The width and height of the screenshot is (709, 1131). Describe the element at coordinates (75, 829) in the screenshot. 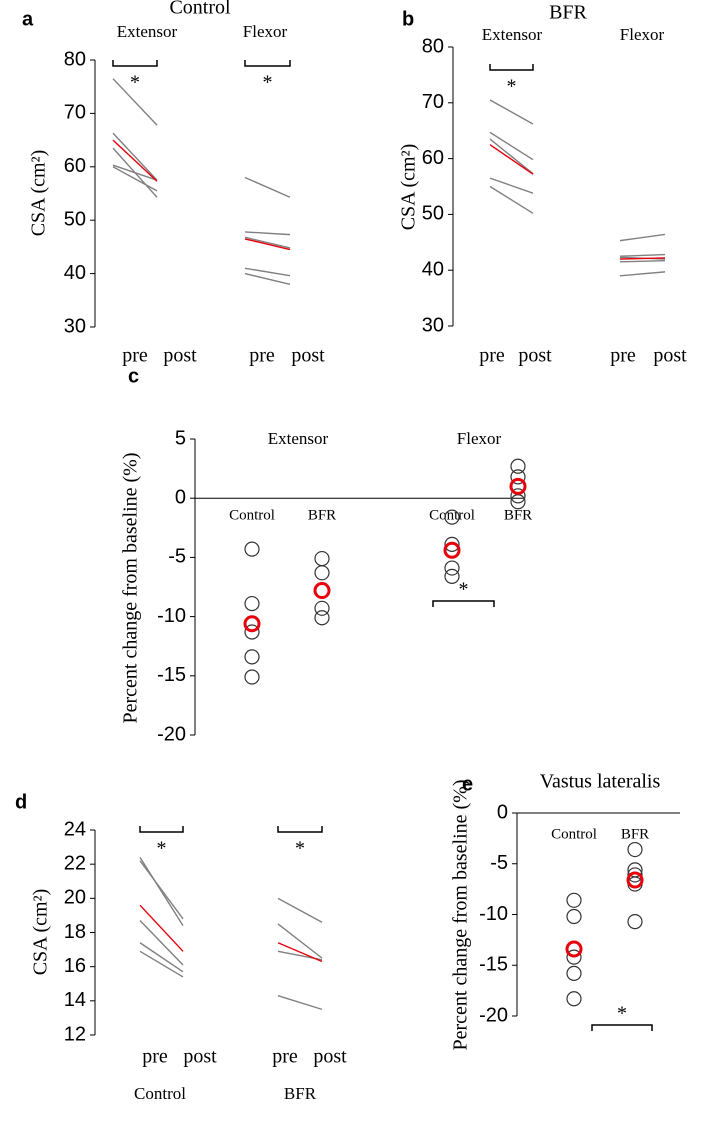

I see `y-tick-label: 24` at that location.